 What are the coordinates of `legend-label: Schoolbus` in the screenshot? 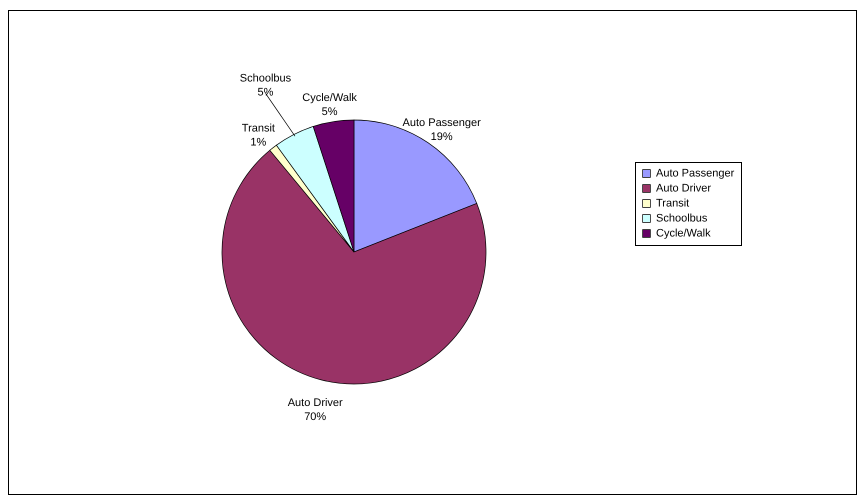 It's located at (682, 218).